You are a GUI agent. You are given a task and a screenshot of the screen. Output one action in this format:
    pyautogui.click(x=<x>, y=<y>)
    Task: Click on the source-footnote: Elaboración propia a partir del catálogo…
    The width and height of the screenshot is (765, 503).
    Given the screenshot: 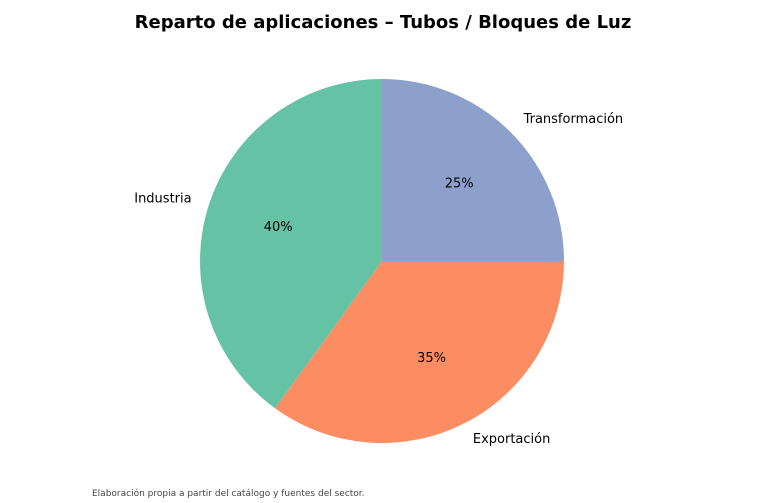 What is the action you would take?
    pyautogui.click(x=228, y=494)
    